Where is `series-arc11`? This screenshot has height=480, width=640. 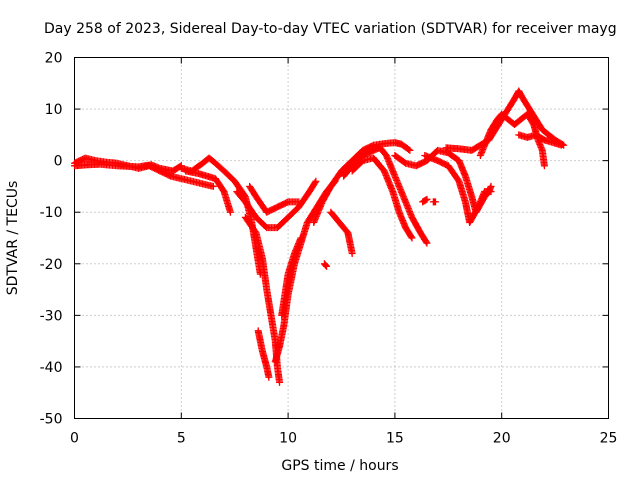 series-arc11 is located at coordinates (362, 183).